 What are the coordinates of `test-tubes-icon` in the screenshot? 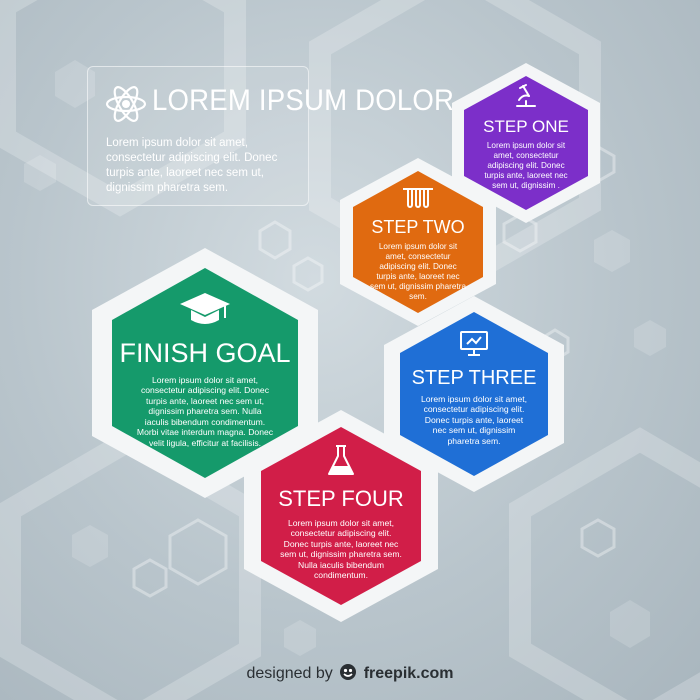 It's located at (418, 198).